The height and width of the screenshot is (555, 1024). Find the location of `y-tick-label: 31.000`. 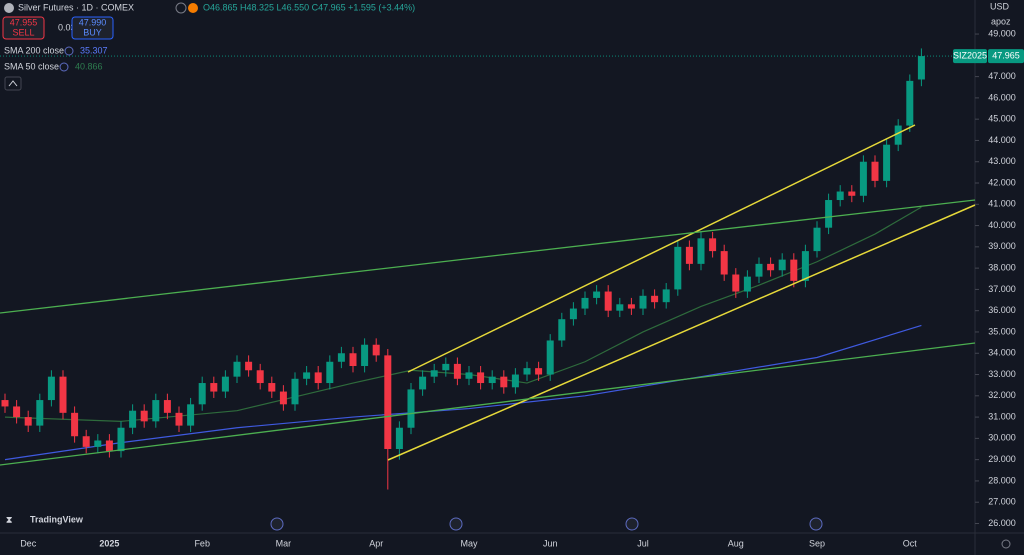

y-tick-label: 31.000 is located at coordinates (1002, 416).